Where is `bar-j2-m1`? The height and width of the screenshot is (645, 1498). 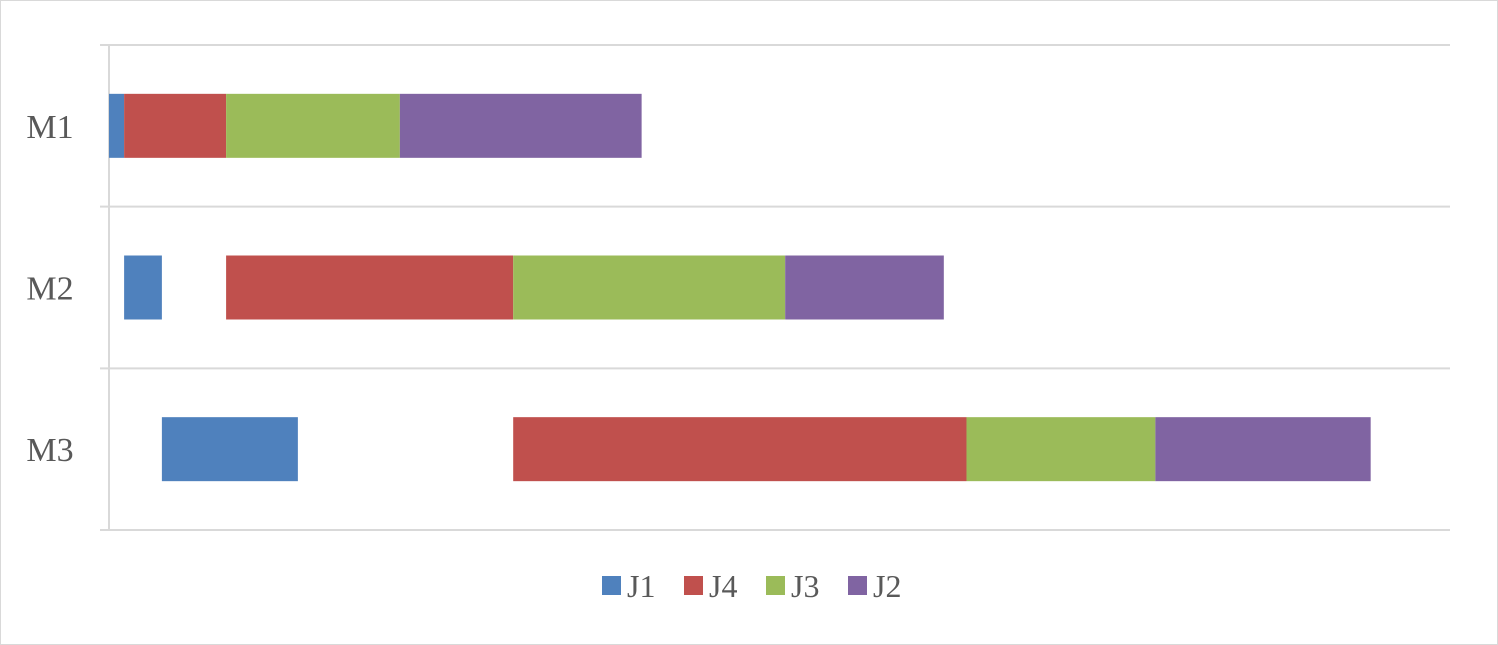 bar-j2-m1 is located at coordinates (520, 125).